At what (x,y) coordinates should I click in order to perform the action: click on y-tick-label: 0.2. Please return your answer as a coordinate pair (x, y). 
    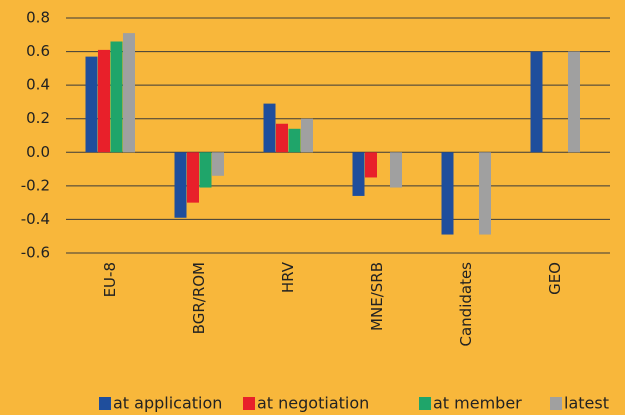
    Looking at the image, I should click on (38, 118).